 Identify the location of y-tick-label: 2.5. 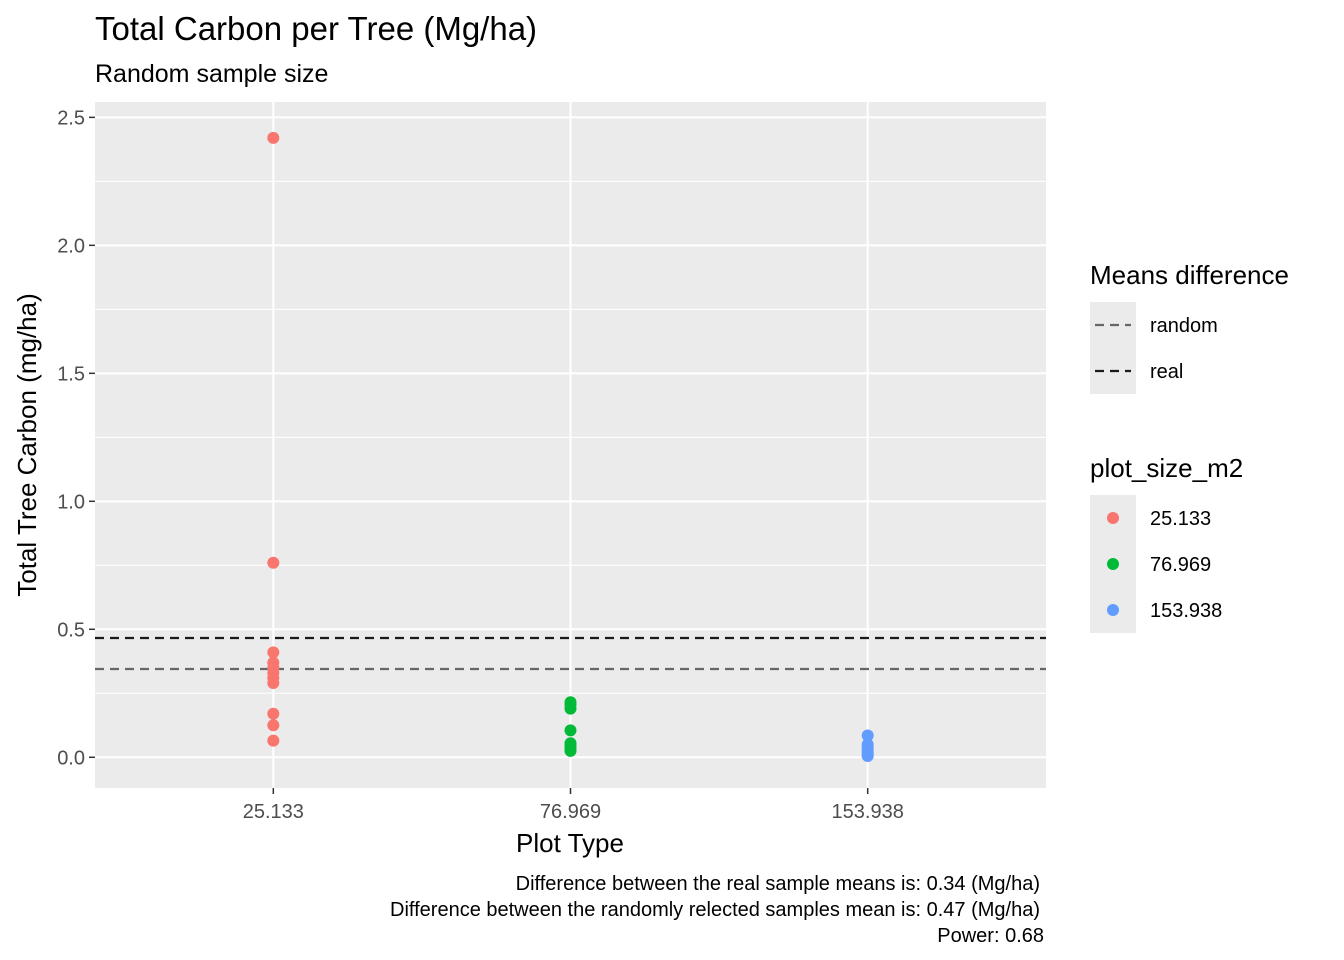
(71, 118).